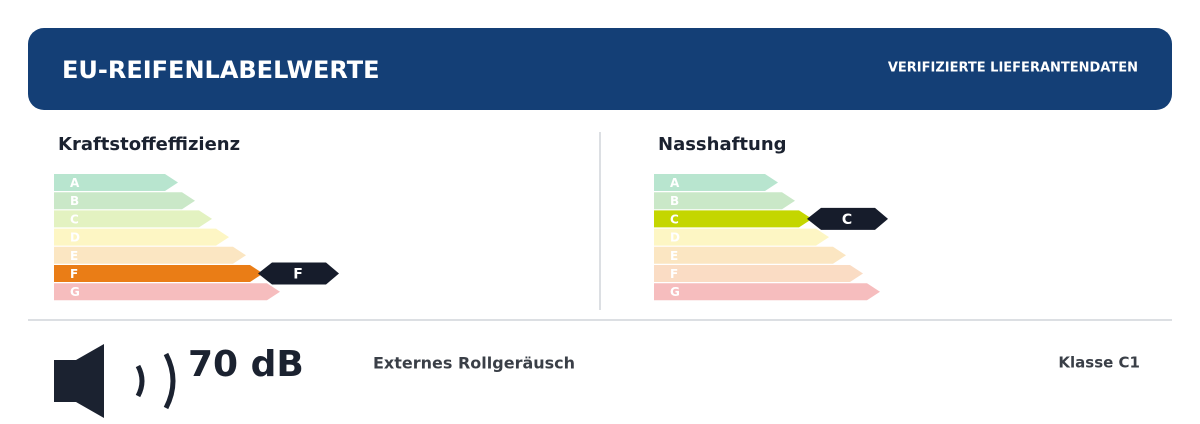 The width and height of the screenshot is (1200, 424). Describe the element at coordinates (474, 363) in the screenshot. I see `noise-label: Externes Rollgeräusch` at that location.